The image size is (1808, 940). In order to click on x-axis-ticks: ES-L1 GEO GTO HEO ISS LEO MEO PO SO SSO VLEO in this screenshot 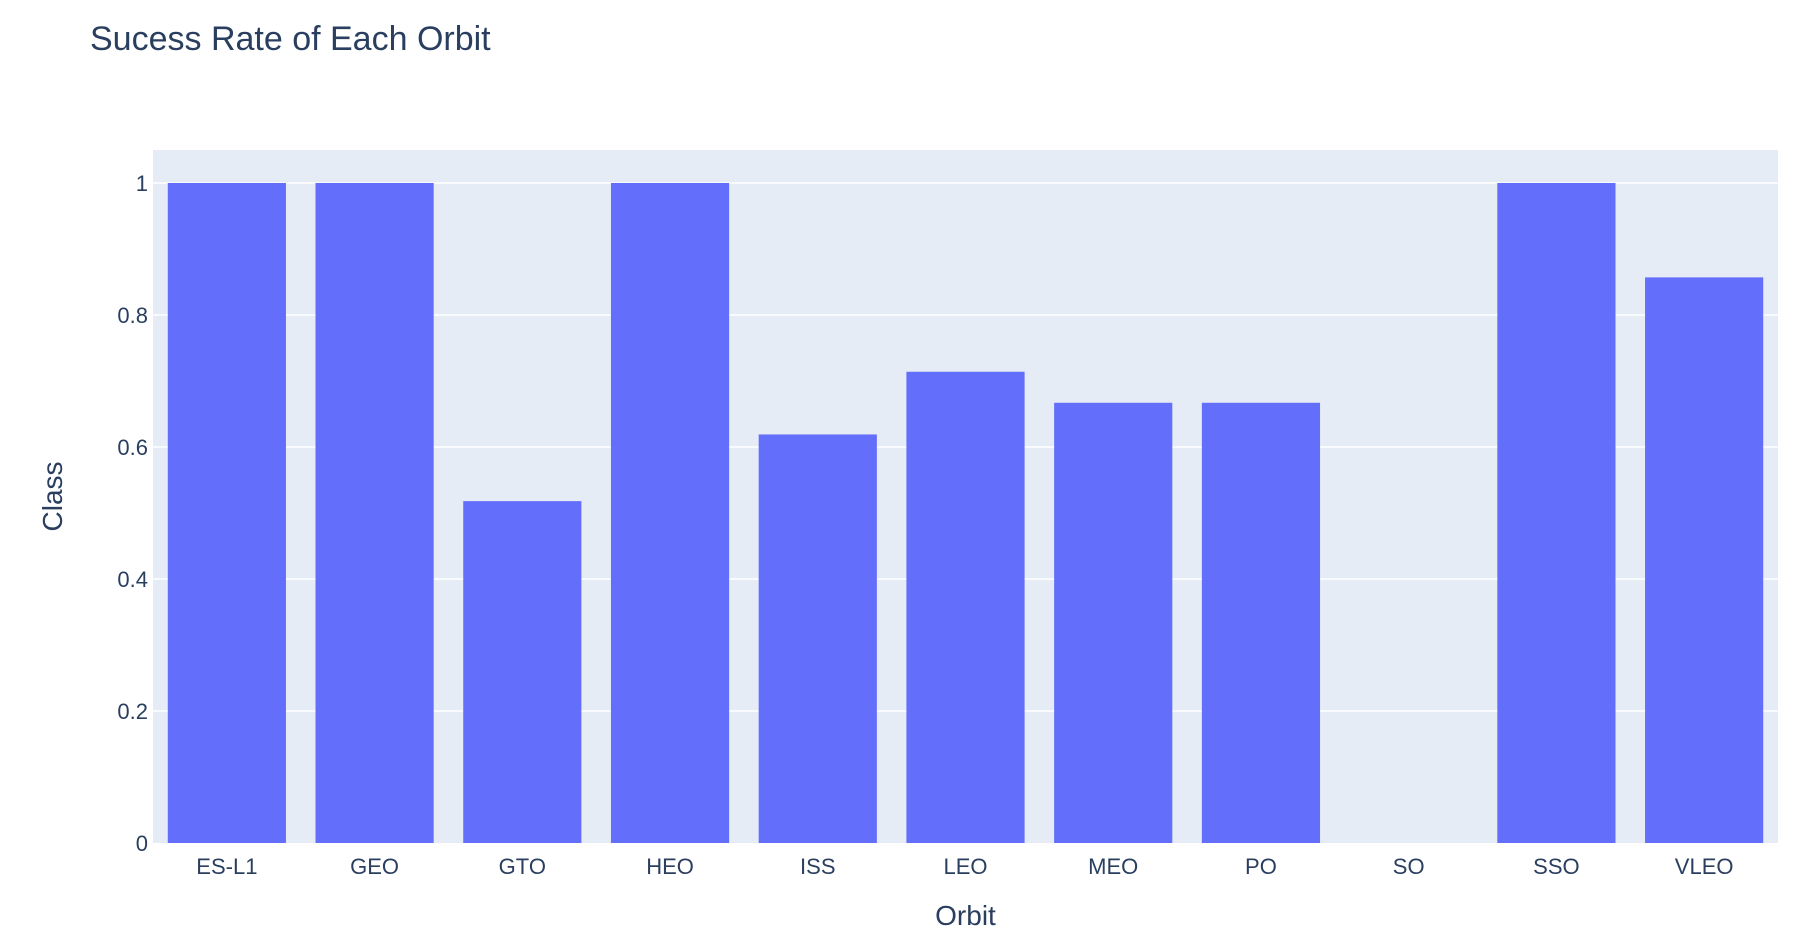, I will do `click(964, 866)`.